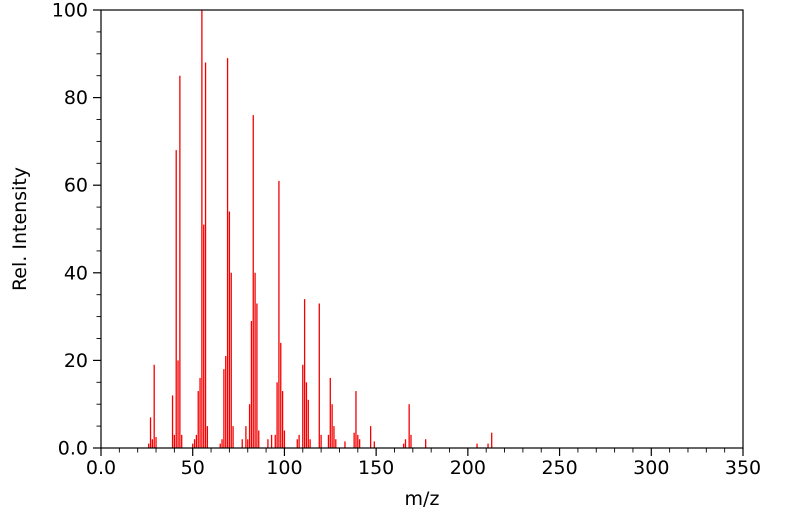 The width and height of the screenshot is (799, 516). What do you see at coordinates (101, 468) in the screenshot?
I see `x-tick-label: 0.0` at bounding box center [101, 468].